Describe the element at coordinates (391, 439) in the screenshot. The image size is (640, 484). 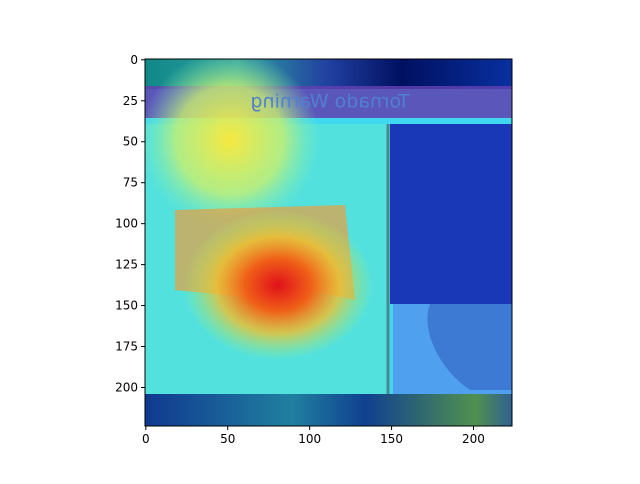
I see `x-tick-label: 150` at that location.